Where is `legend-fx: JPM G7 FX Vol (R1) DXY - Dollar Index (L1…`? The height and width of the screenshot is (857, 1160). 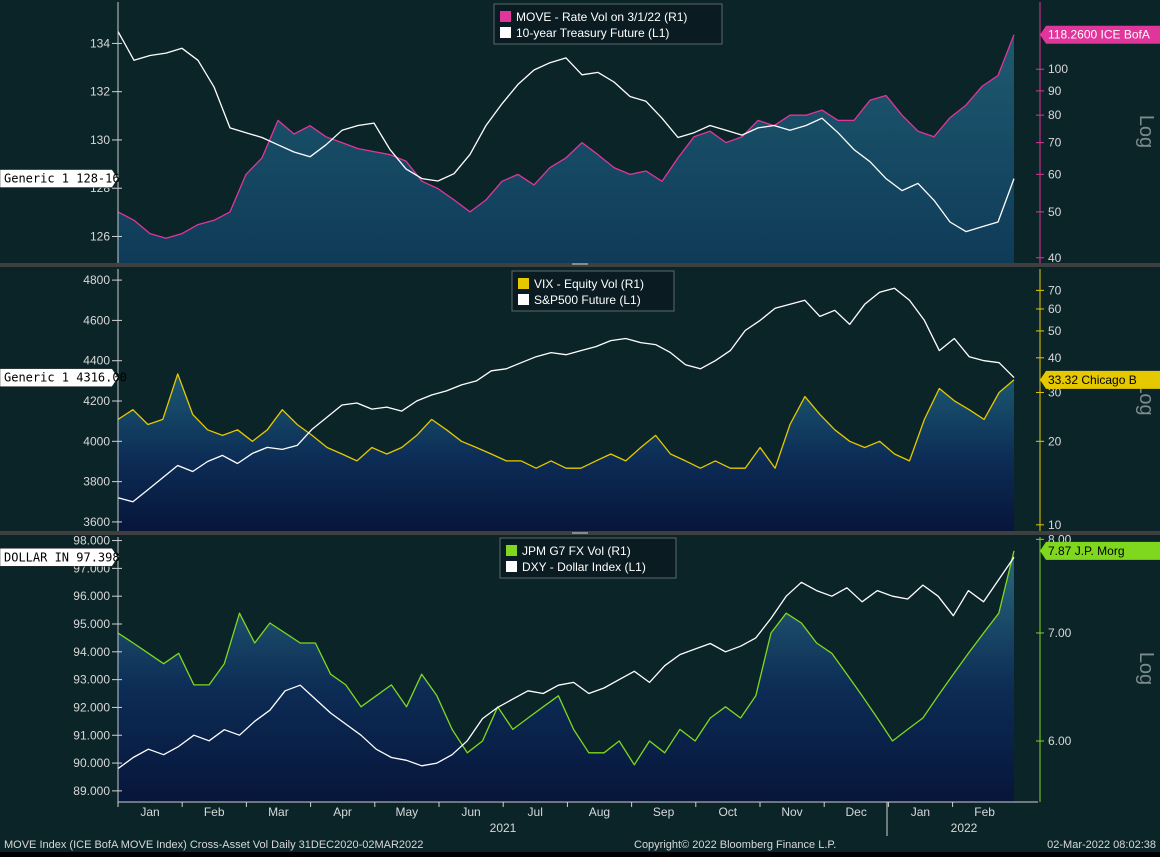 legend-fx: JPM G7 FX Vol (R1) DXY - Dollar Index (L1… is located at coordinates (588, 558).